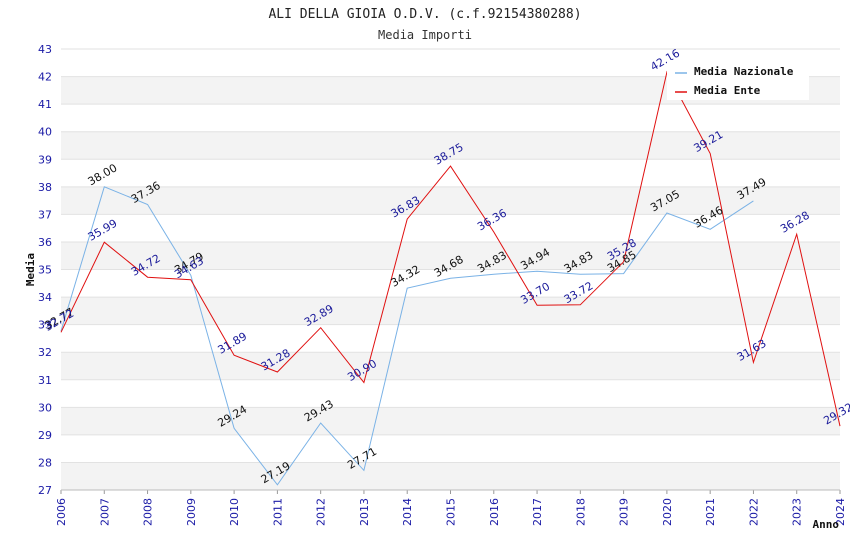 The height and width of the screenshot is (550, 850). I want to click on legend: Media Nazionale Media Ente, so click(738, 80).